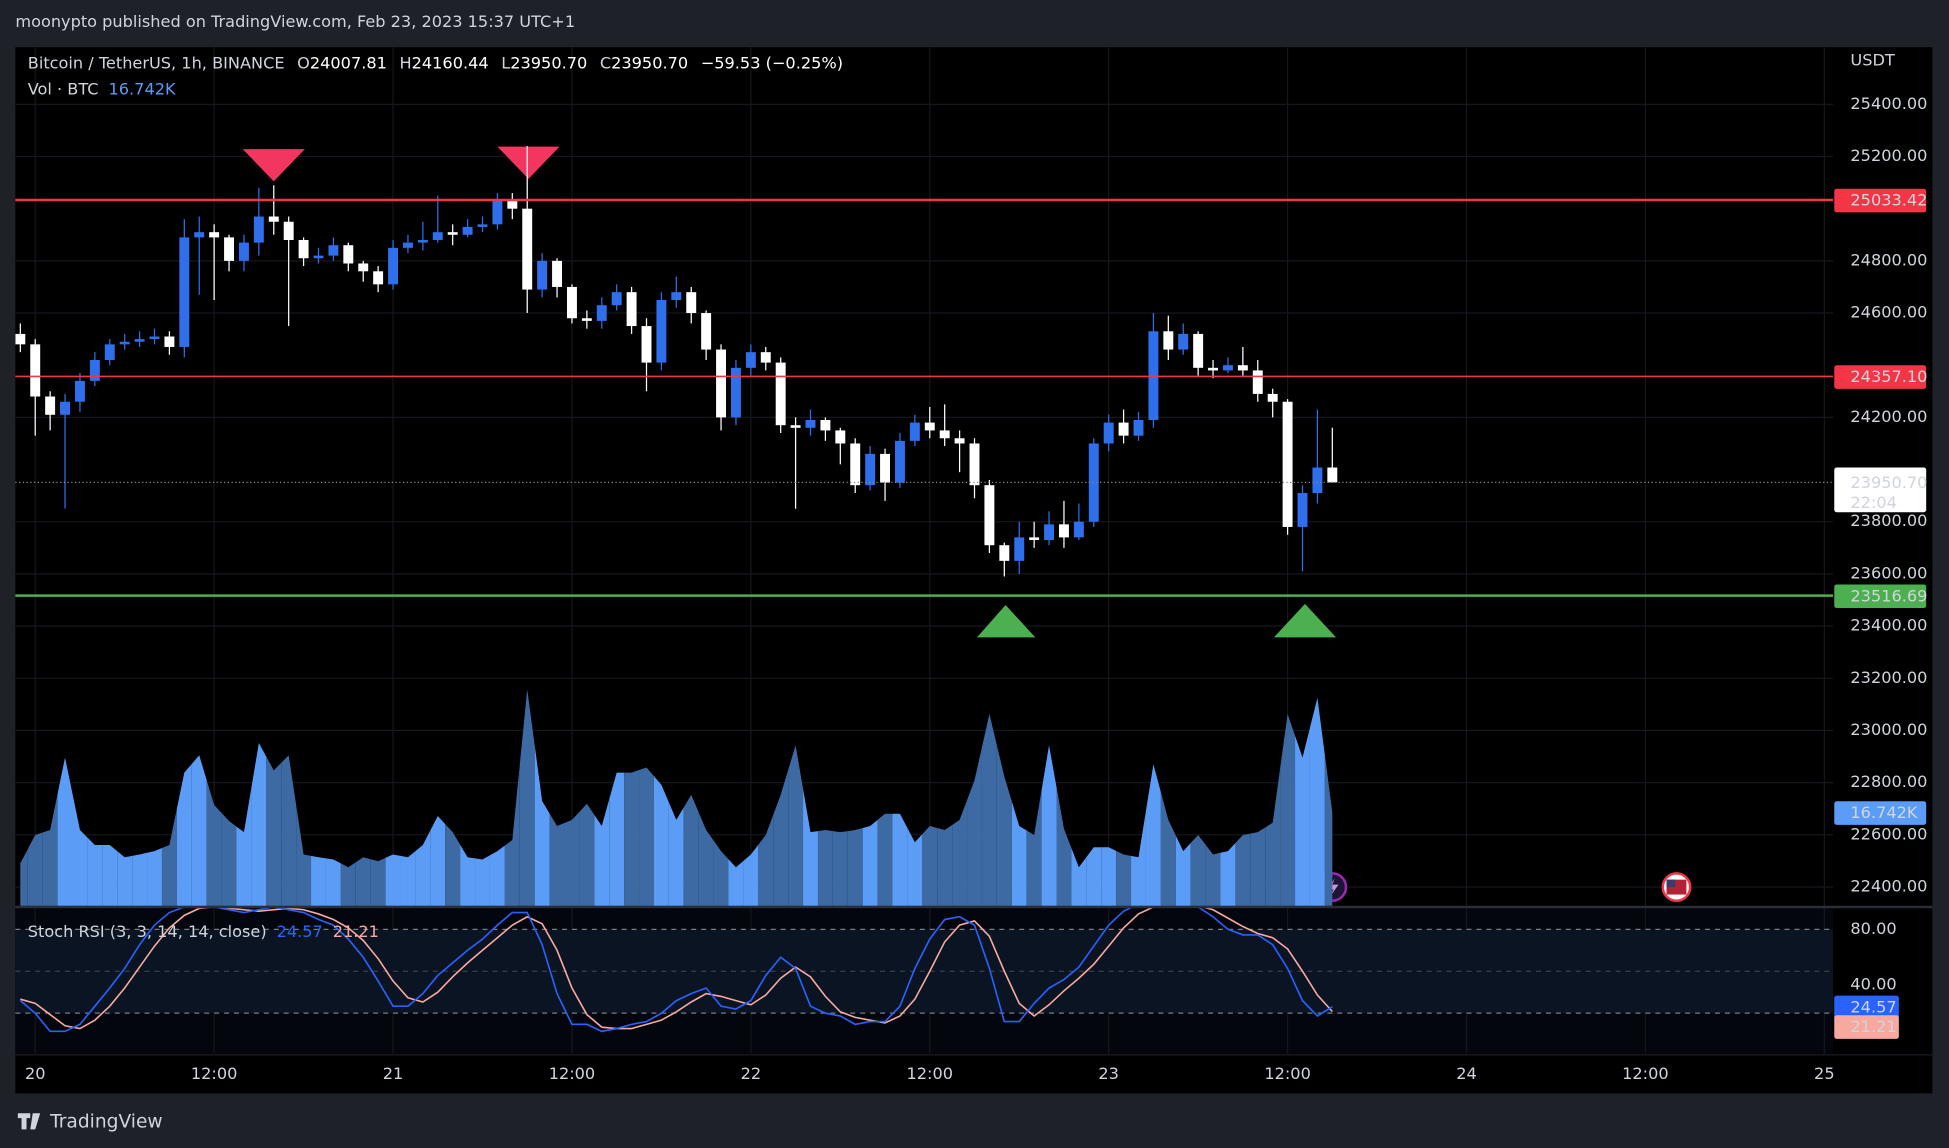 The height and width of the screenshot is (1148, 1949). I want to click on stoch-tick-label: 40.00, so click(1873, 984).